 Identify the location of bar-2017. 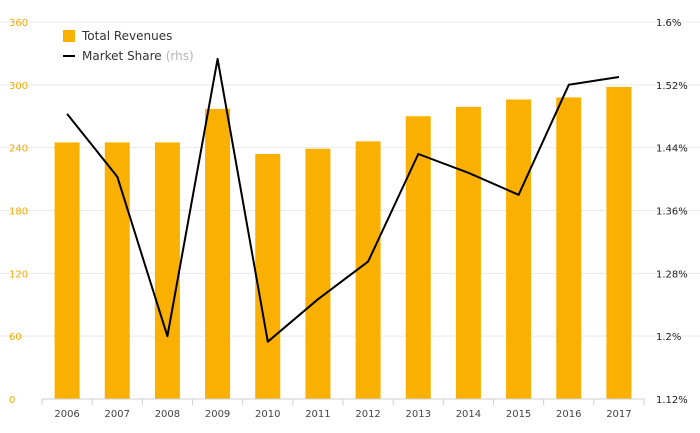
(619, 242).